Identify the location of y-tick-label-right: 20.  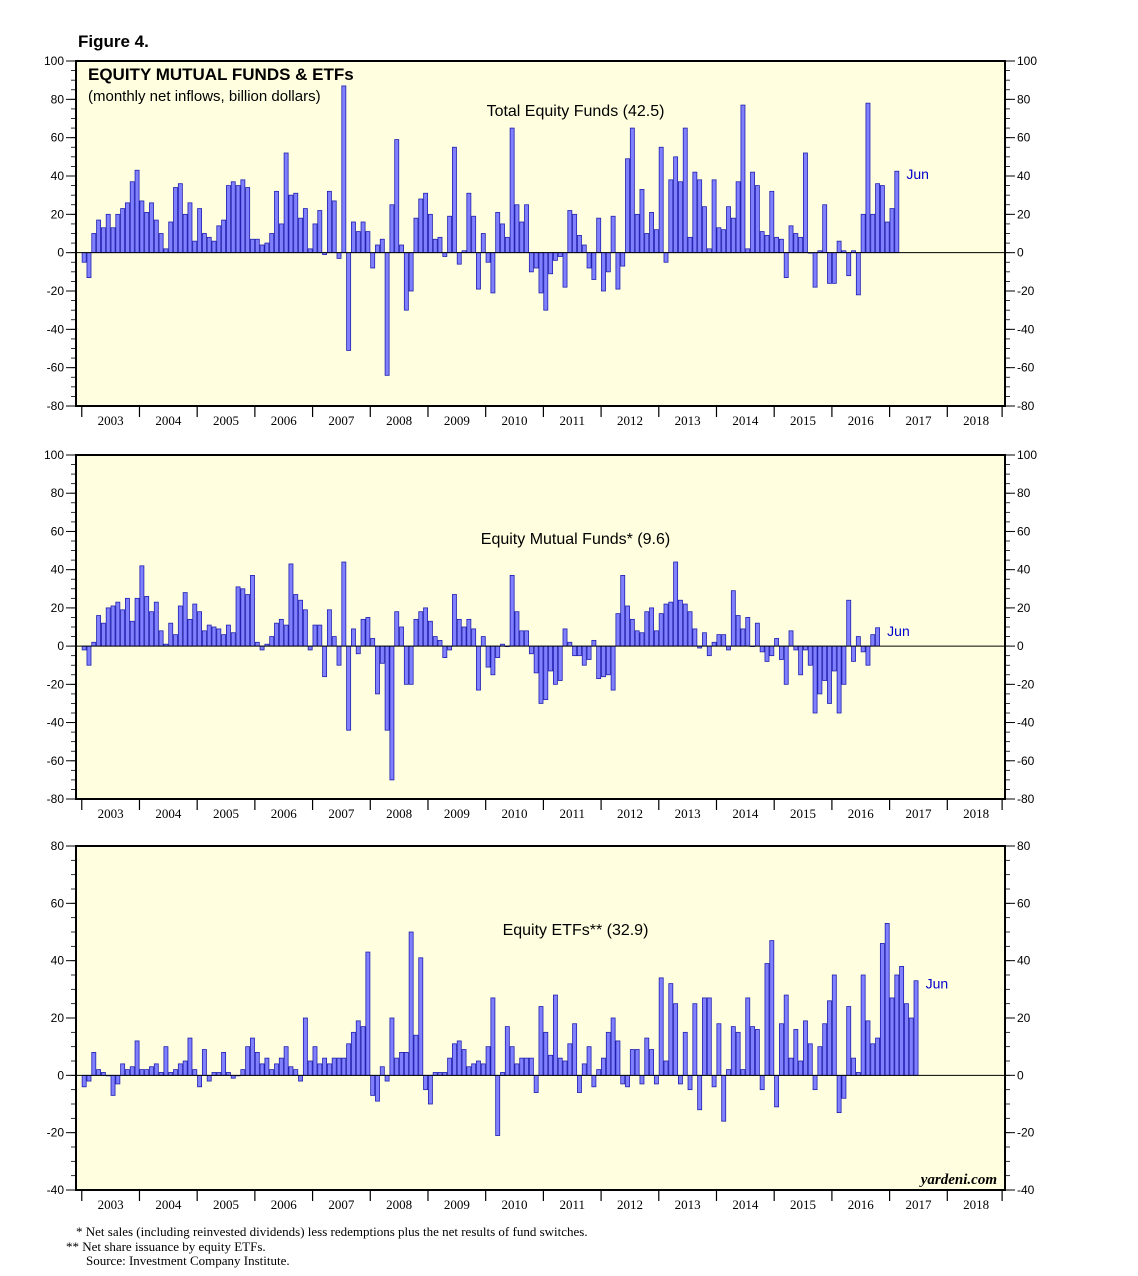
(1024, 1018).